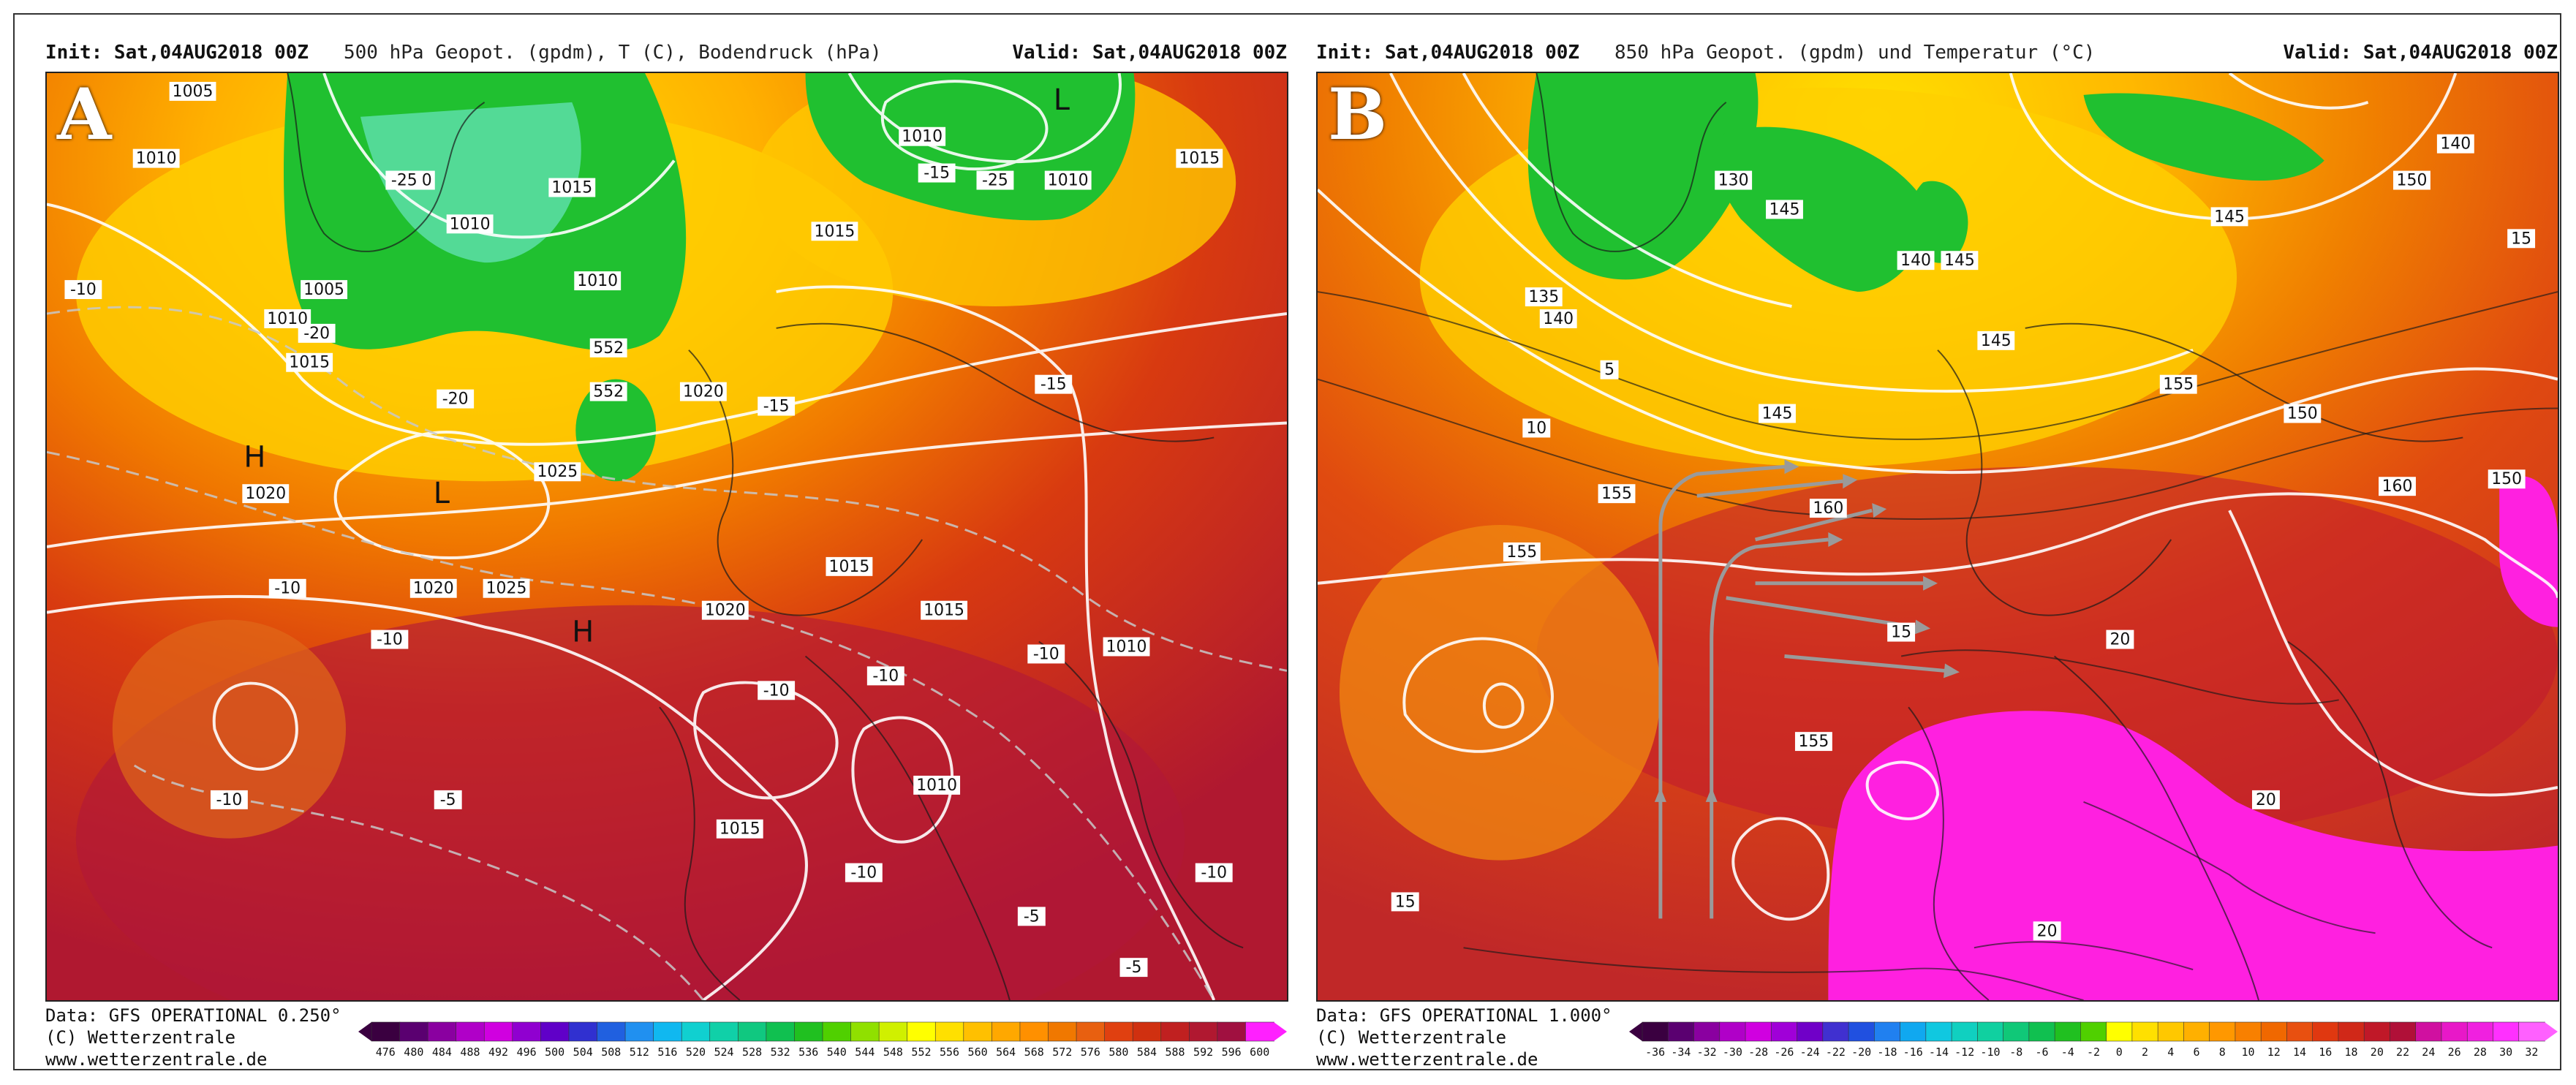 The width and height of the screenshot is (2576, 1085). I want to click on colorbar-tick-label: 552, so click(921, 1052).